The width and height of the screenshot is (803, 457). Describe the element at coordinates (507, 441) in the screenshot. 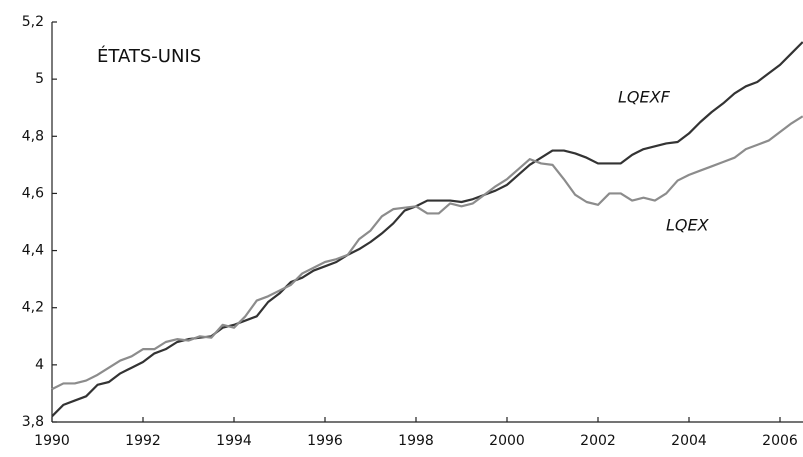

I see `x-tick-label: 2000` at that location.